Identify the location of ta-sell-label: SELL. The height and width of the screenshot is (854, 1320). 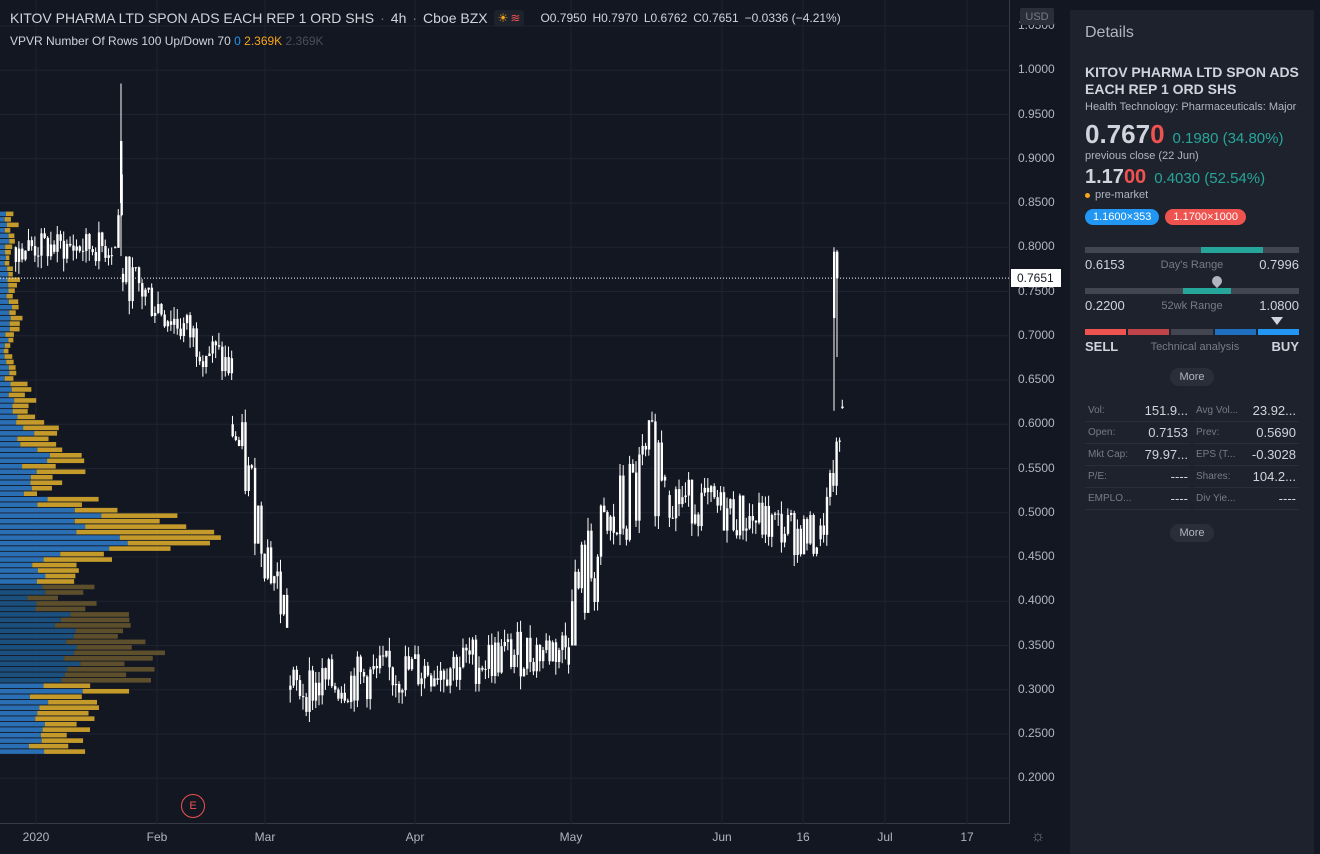
(1102, 346).